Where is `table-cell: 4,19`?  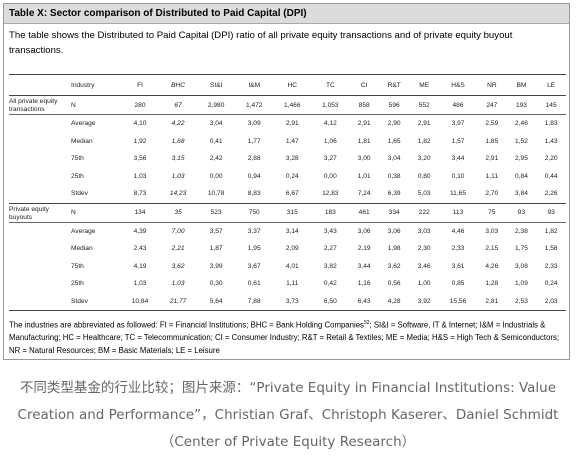 table-cell: 4,19 is located at coordinates (140, 266).